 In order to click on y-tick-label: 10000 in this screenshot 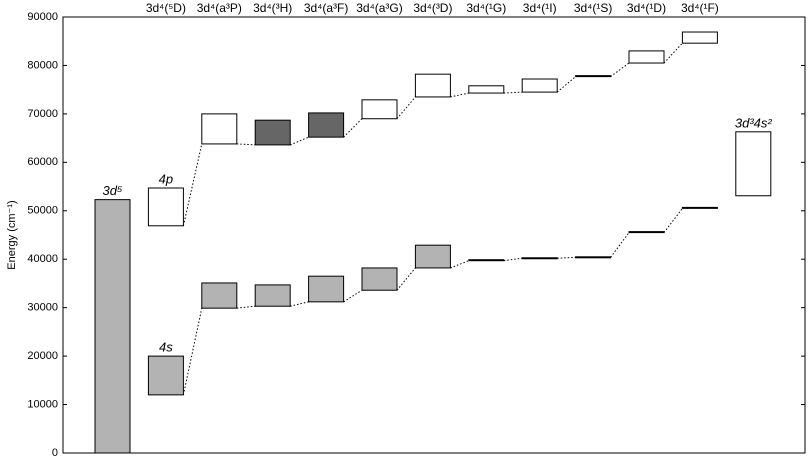, I will do `click(42, 404)`.